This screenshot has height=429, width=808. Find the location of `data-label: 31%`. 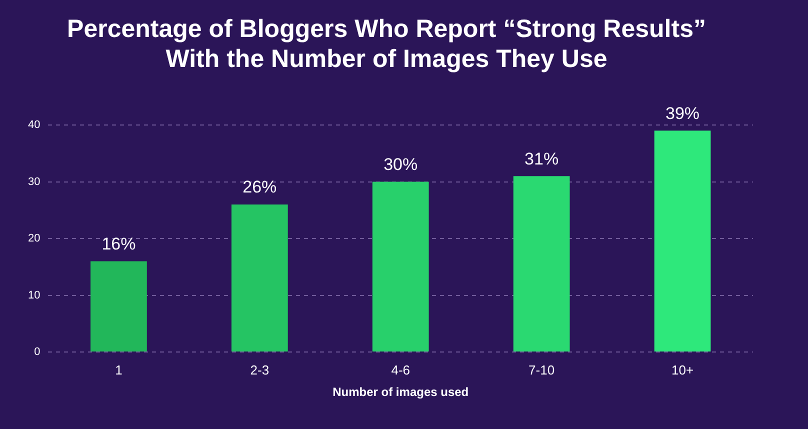

data-label: 31% is located at coordinates (541, 158).